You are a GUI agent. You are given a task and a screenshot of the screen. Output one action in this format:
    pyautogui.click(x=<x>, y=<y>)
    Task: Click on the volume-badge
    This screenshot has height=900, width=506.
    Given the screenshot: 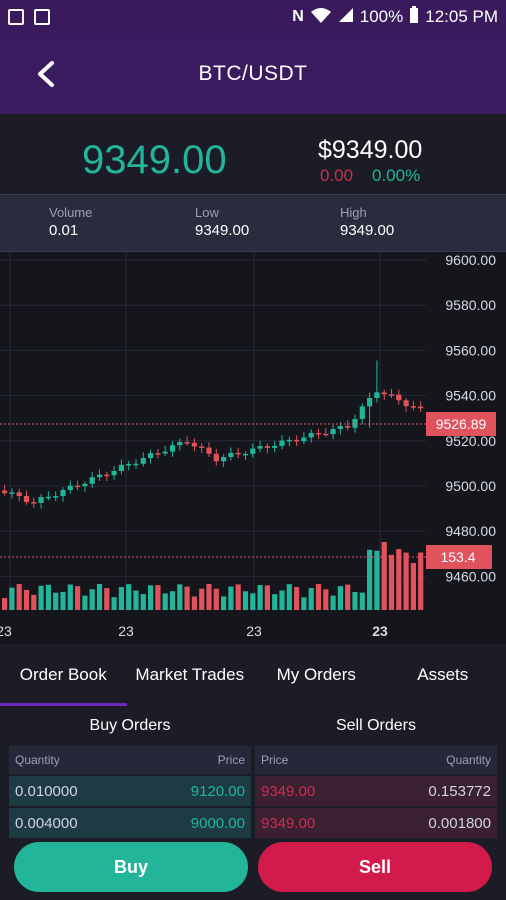 What is the action you would take?
    pyautogui.click(x=459, y=557)
    